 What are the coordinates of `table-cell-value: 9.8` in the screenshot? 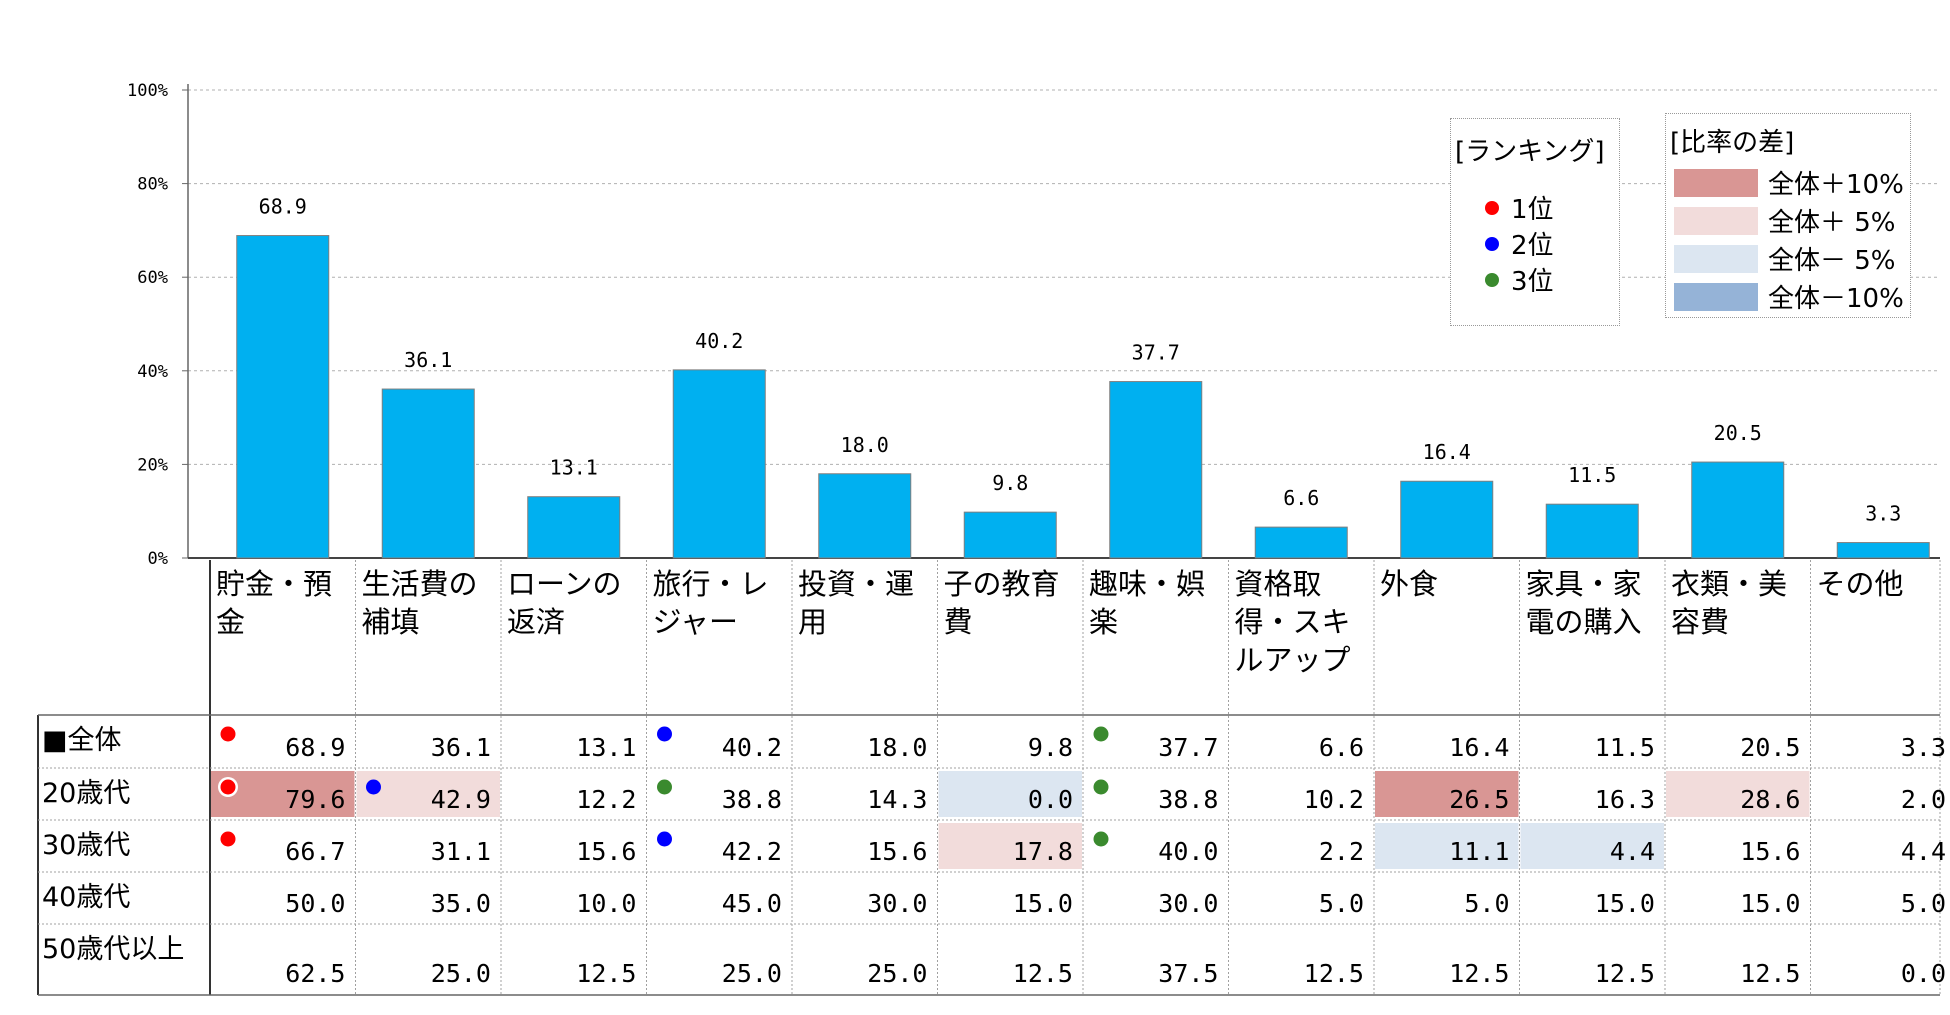 It's located at (1050, 747).